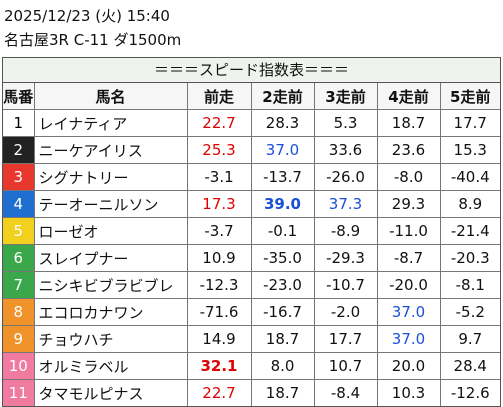  What do you see at coordinates (219, 150) in the screenshot?
I see `speed-index: 25.3` at bounding box center [219, 150].